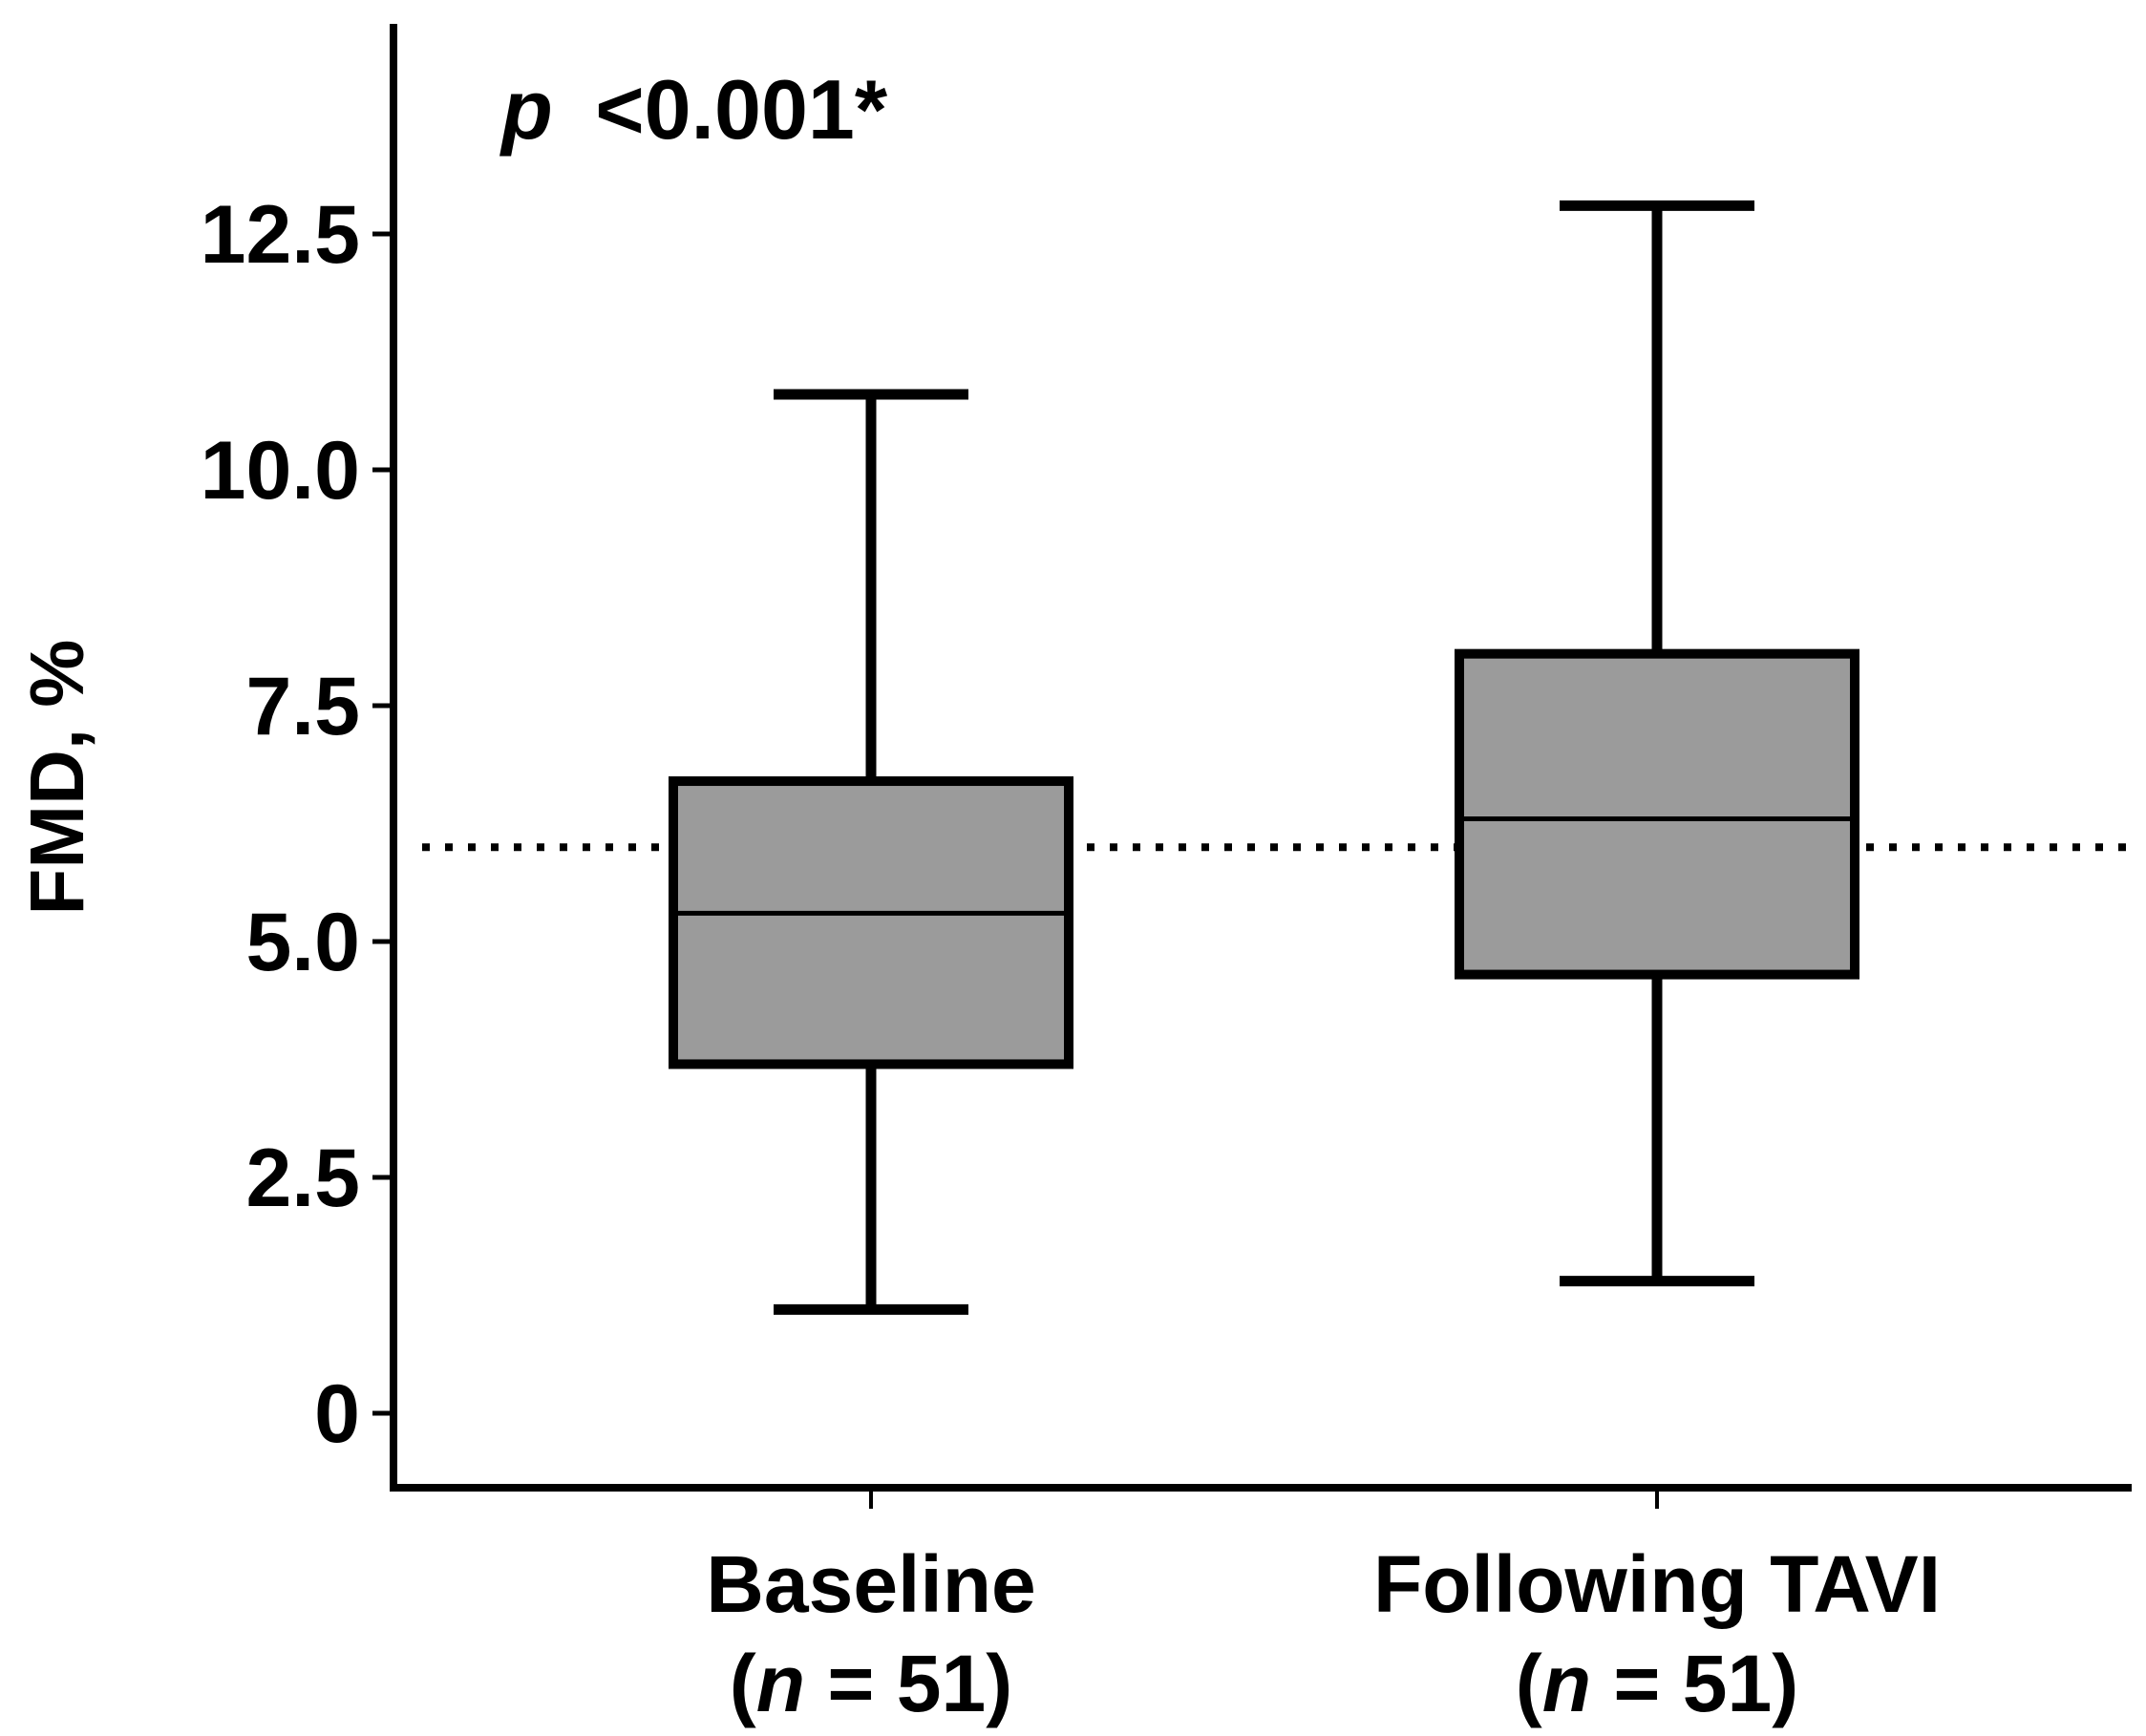 This screenshot has height=1736, width=2146. Describe the element at coordinates (280, 235) in the screenshot. I see `y-tick-label: 12.5` at that location.